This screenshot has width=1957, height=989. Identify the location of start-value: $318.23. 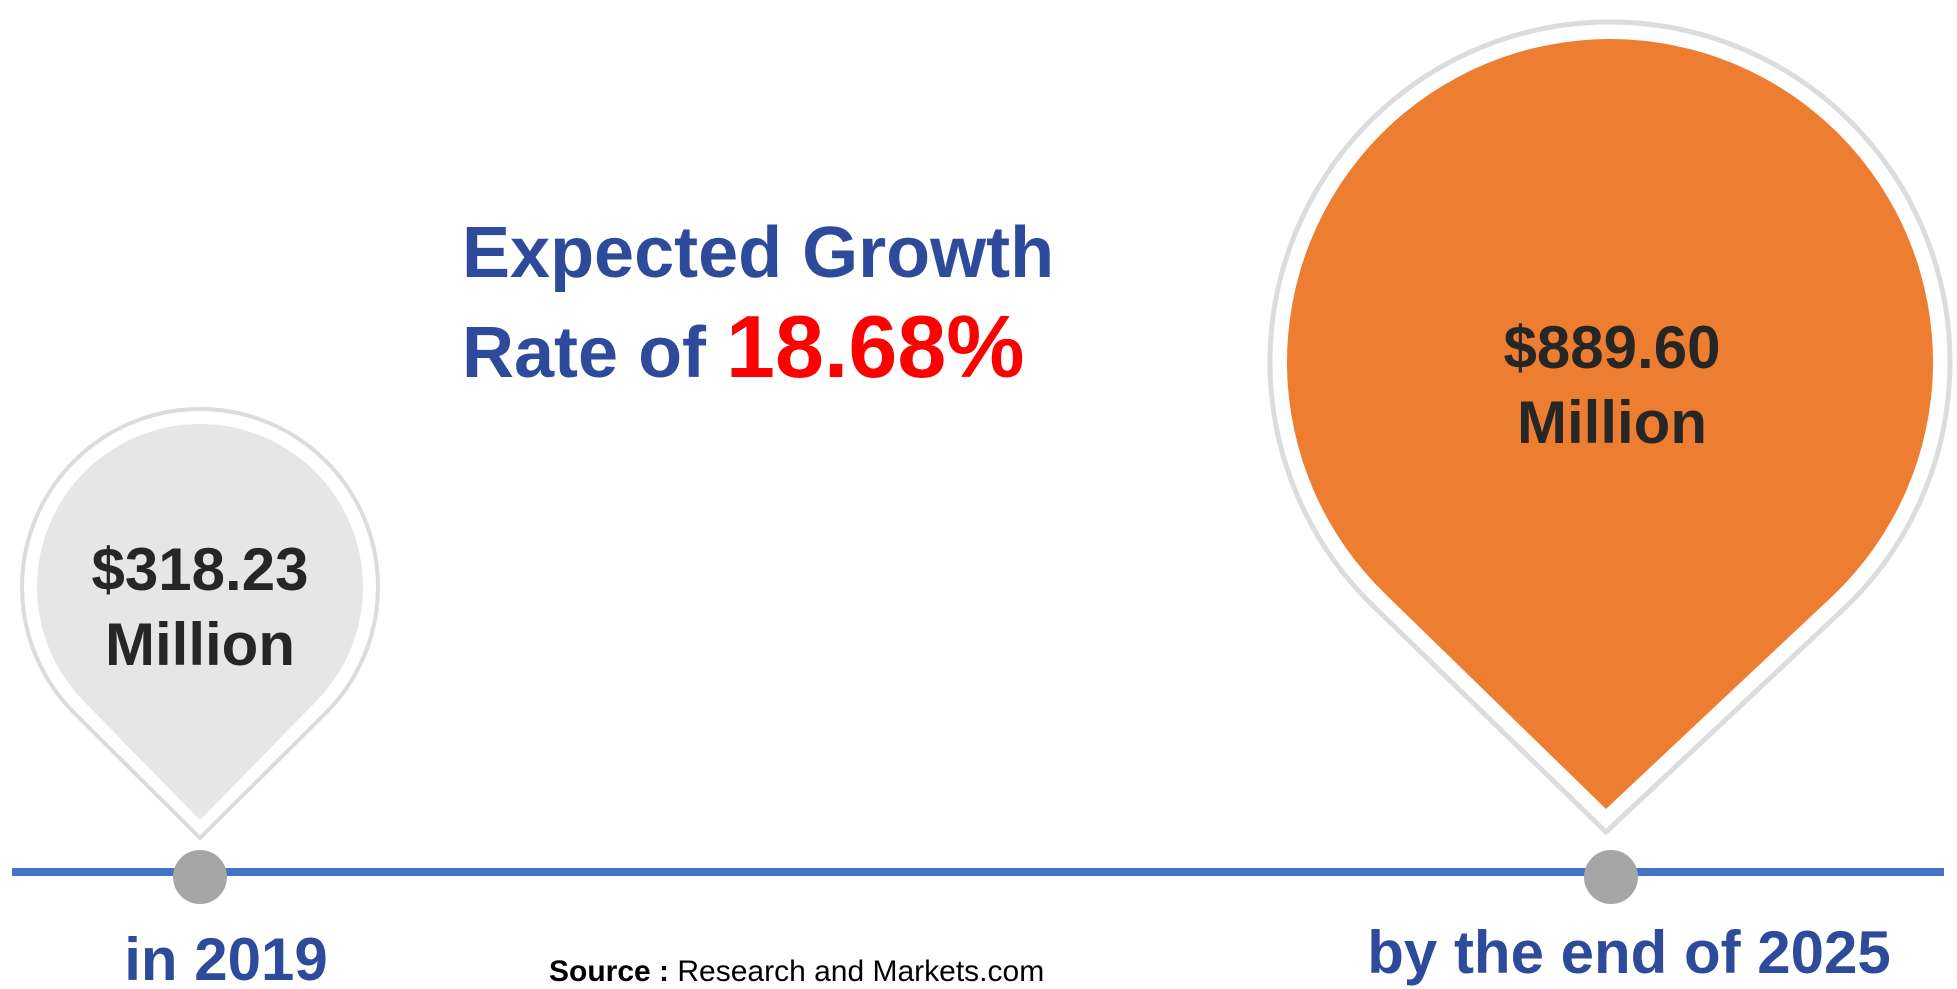
(200, 569).